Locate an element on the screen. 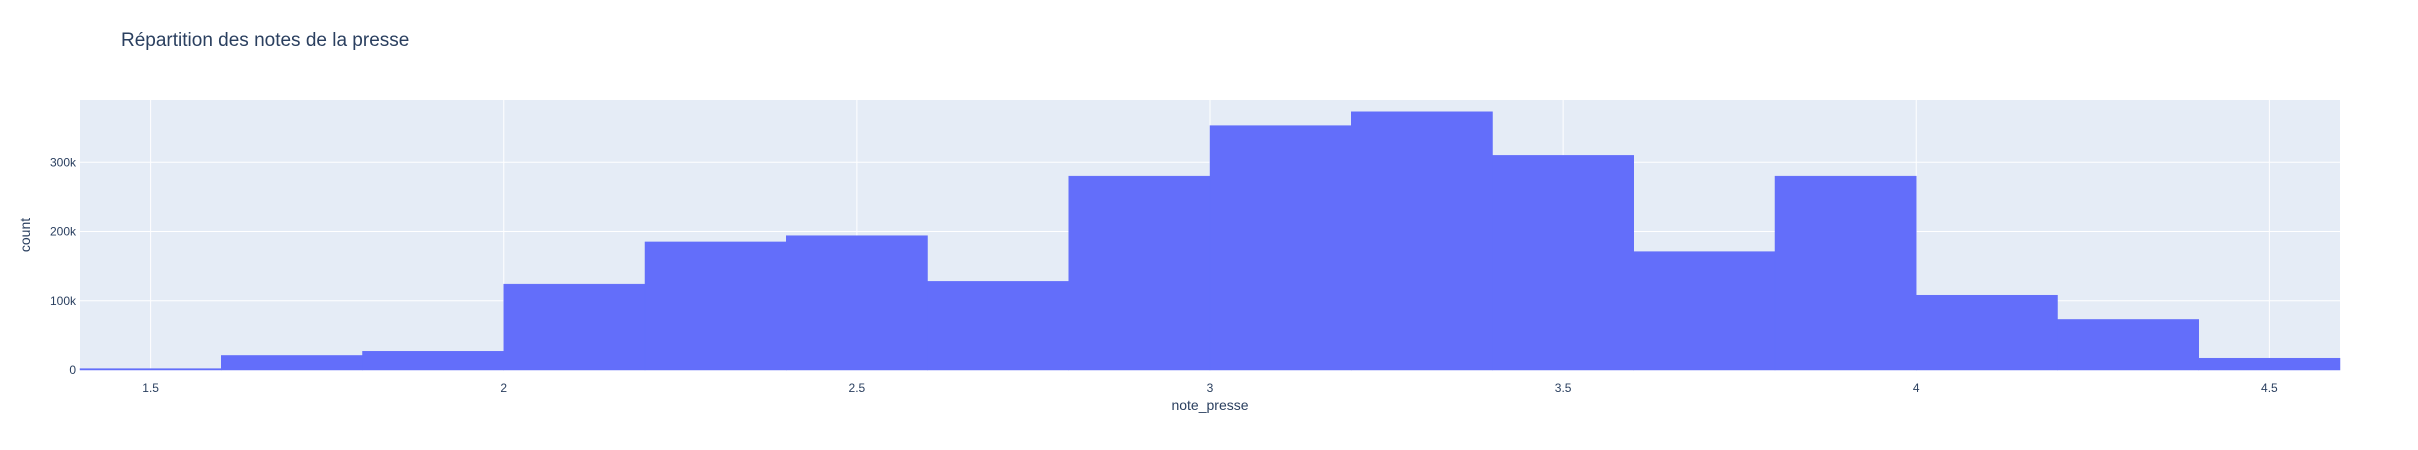 This screenshot has height=450, width=2418. chart-title: Répartition des notes de la presse is located at coordinates (265, 40).